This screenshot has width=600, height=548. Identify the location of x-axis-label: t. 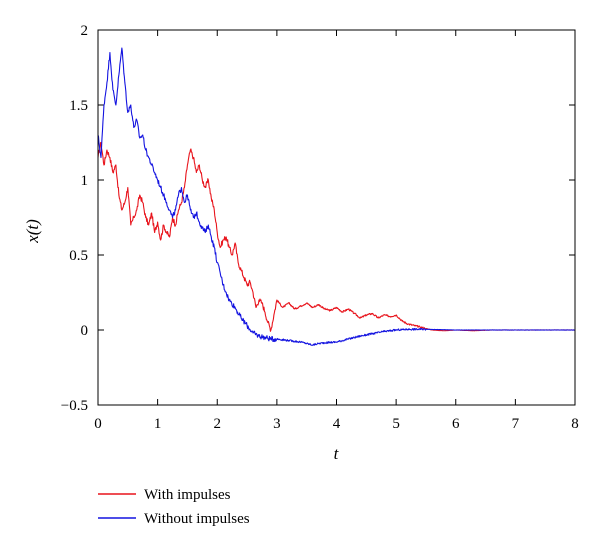
(337, 453).